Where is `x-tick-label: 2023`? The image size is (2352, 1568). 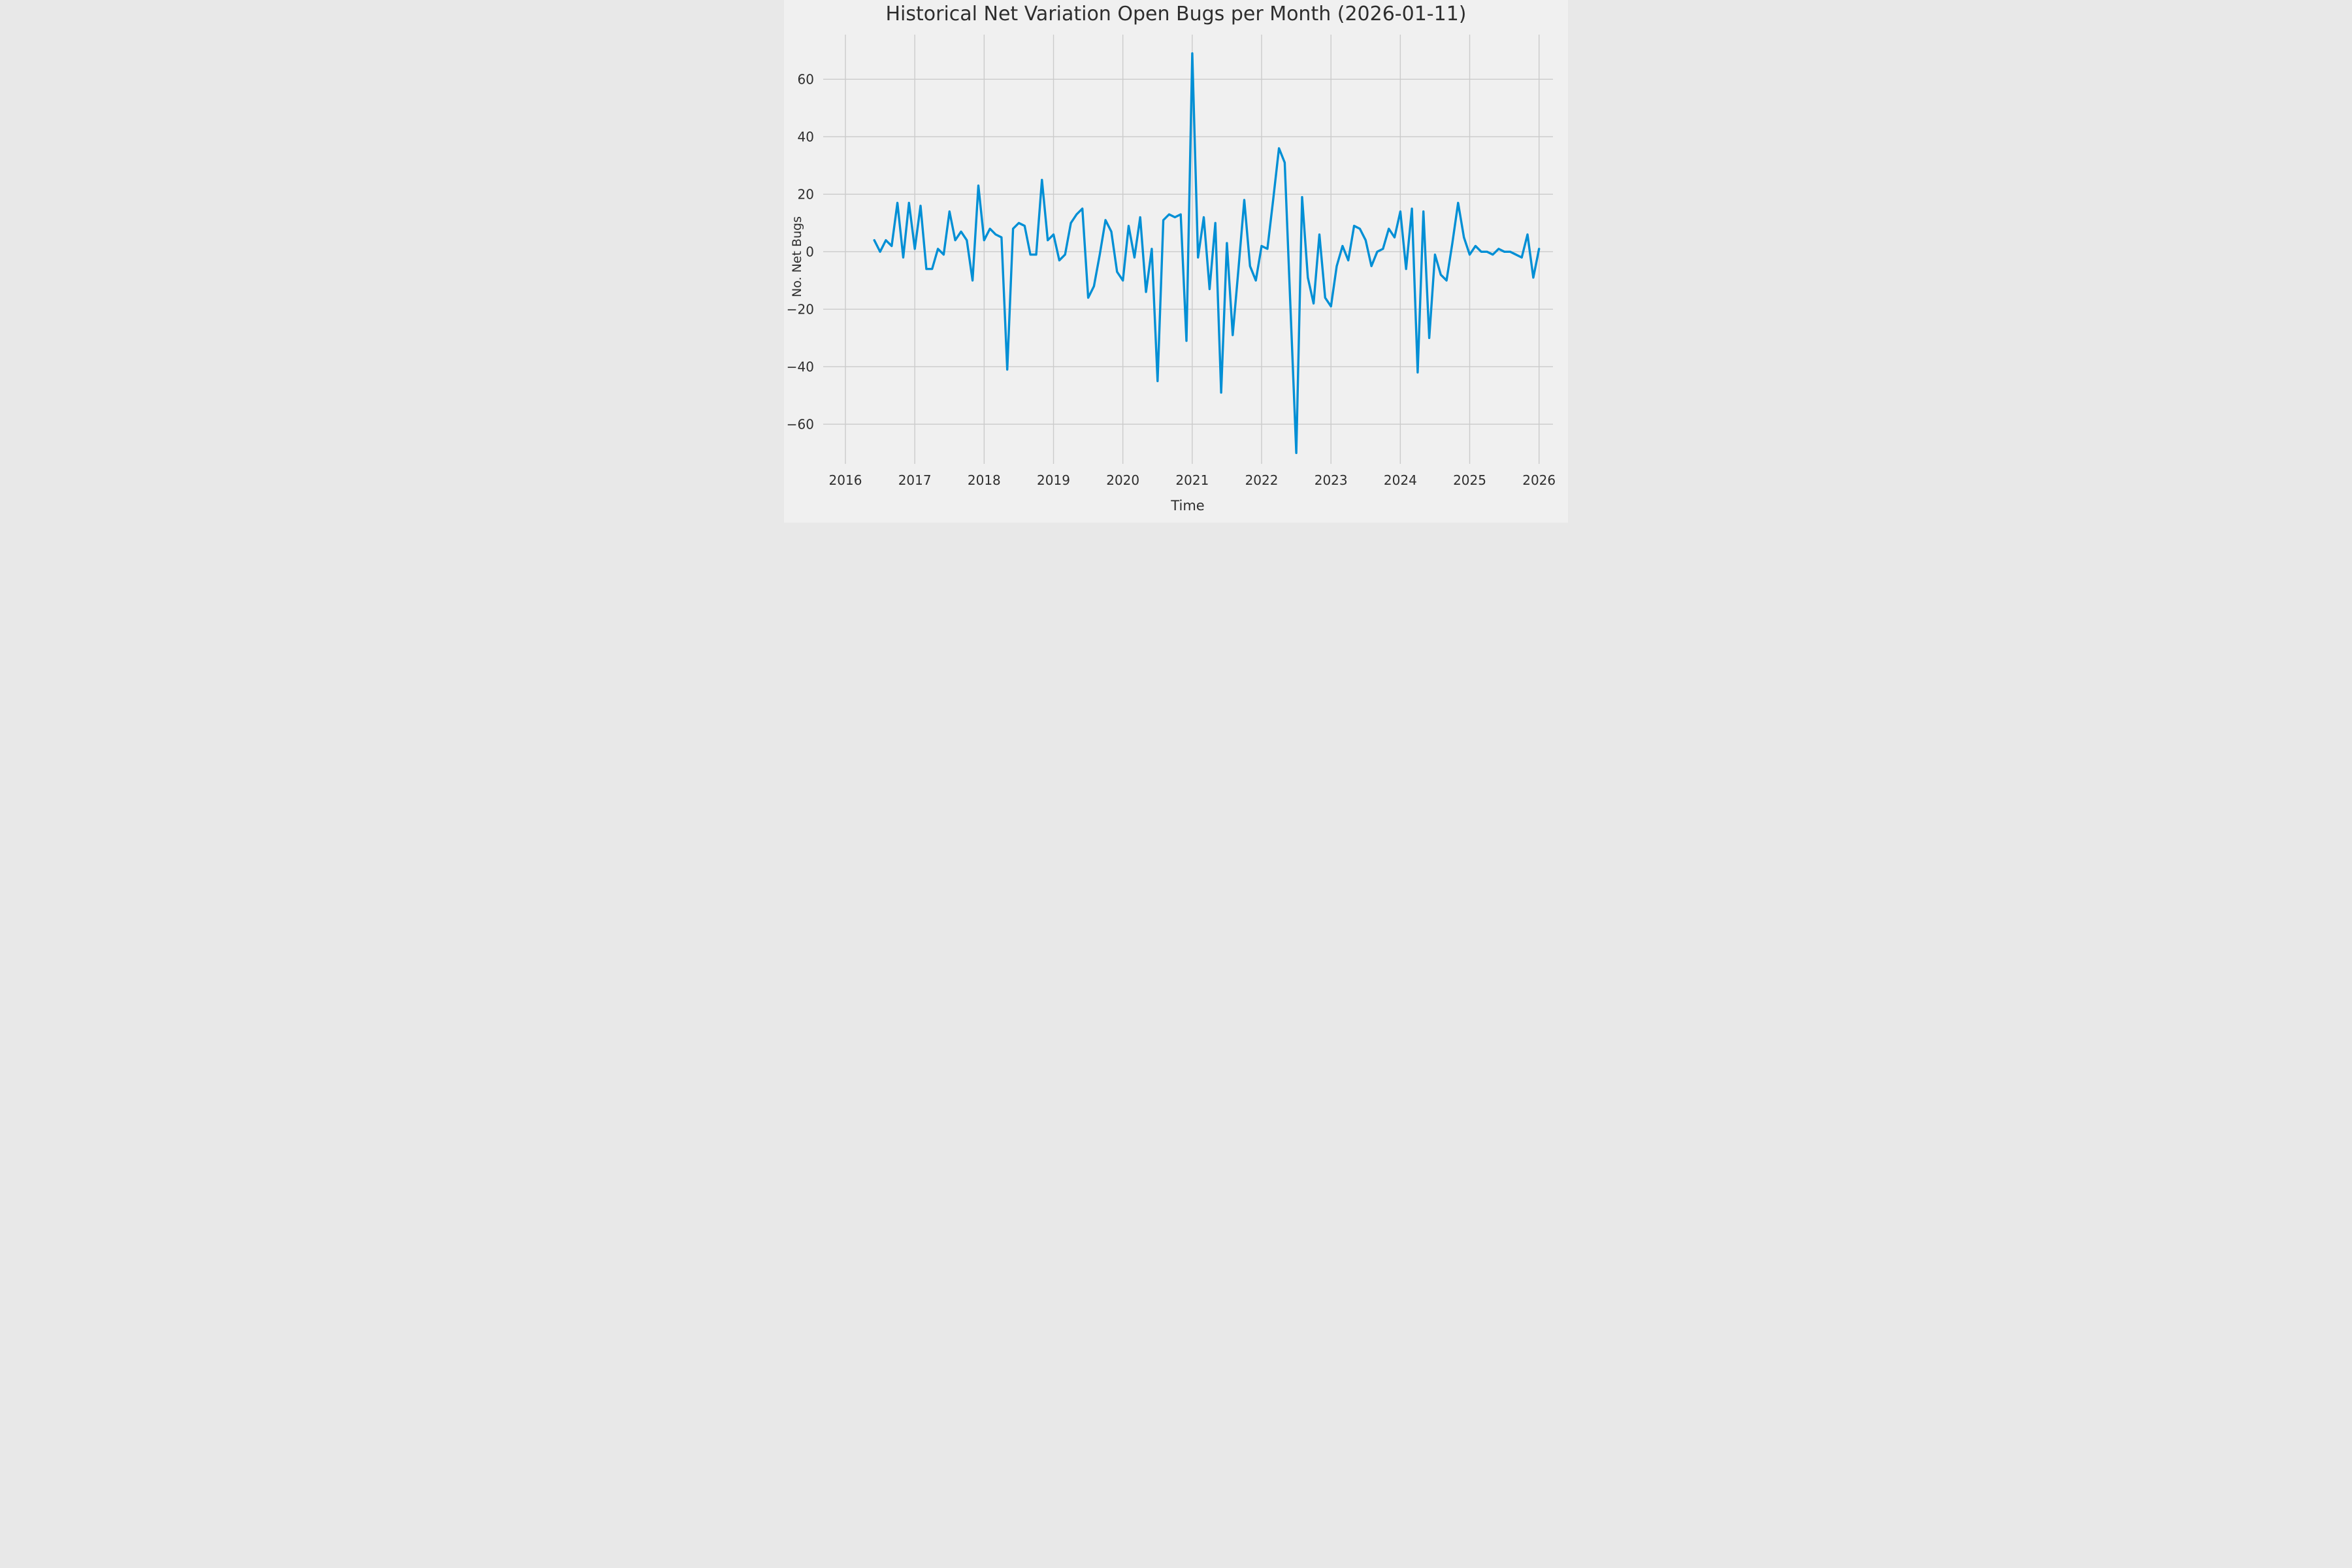 x-tick-label: 2023 is located at coordinates (1331, 480).